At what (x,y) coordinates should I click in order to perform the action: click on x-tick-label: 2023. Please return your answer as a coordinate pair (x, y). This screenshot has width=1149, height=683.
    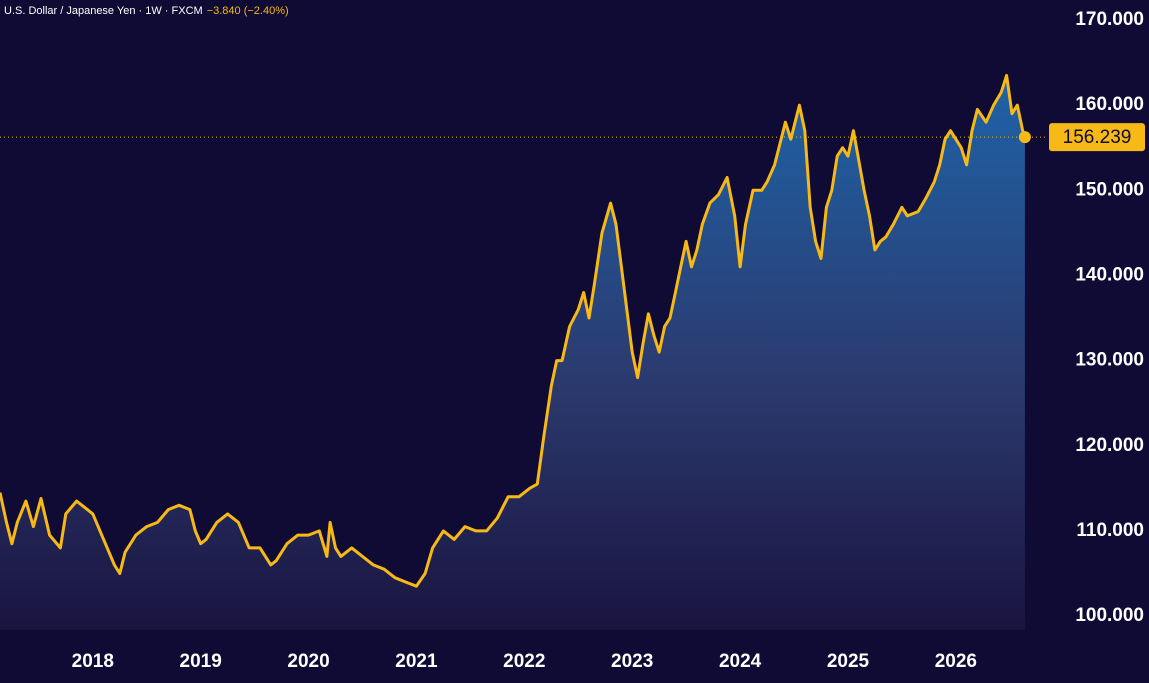
    Looking at the image, I should click on (632, 661).